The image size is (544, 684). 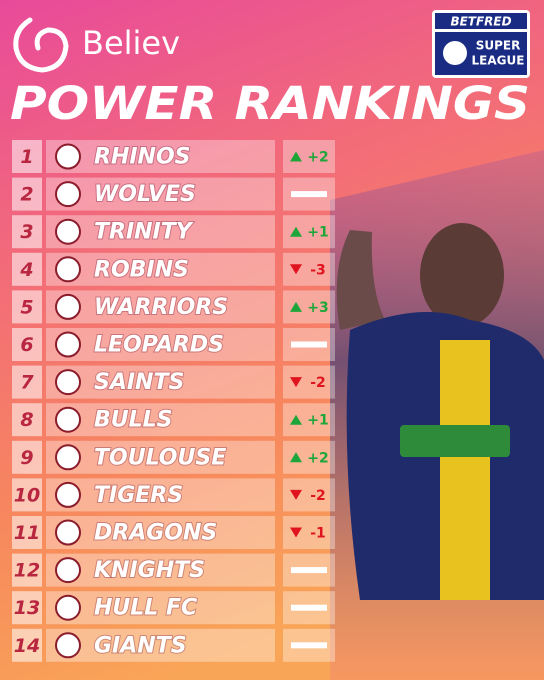 I want to click on ranking-row: 1 RHINOS +2, so click(x=173, y=156).